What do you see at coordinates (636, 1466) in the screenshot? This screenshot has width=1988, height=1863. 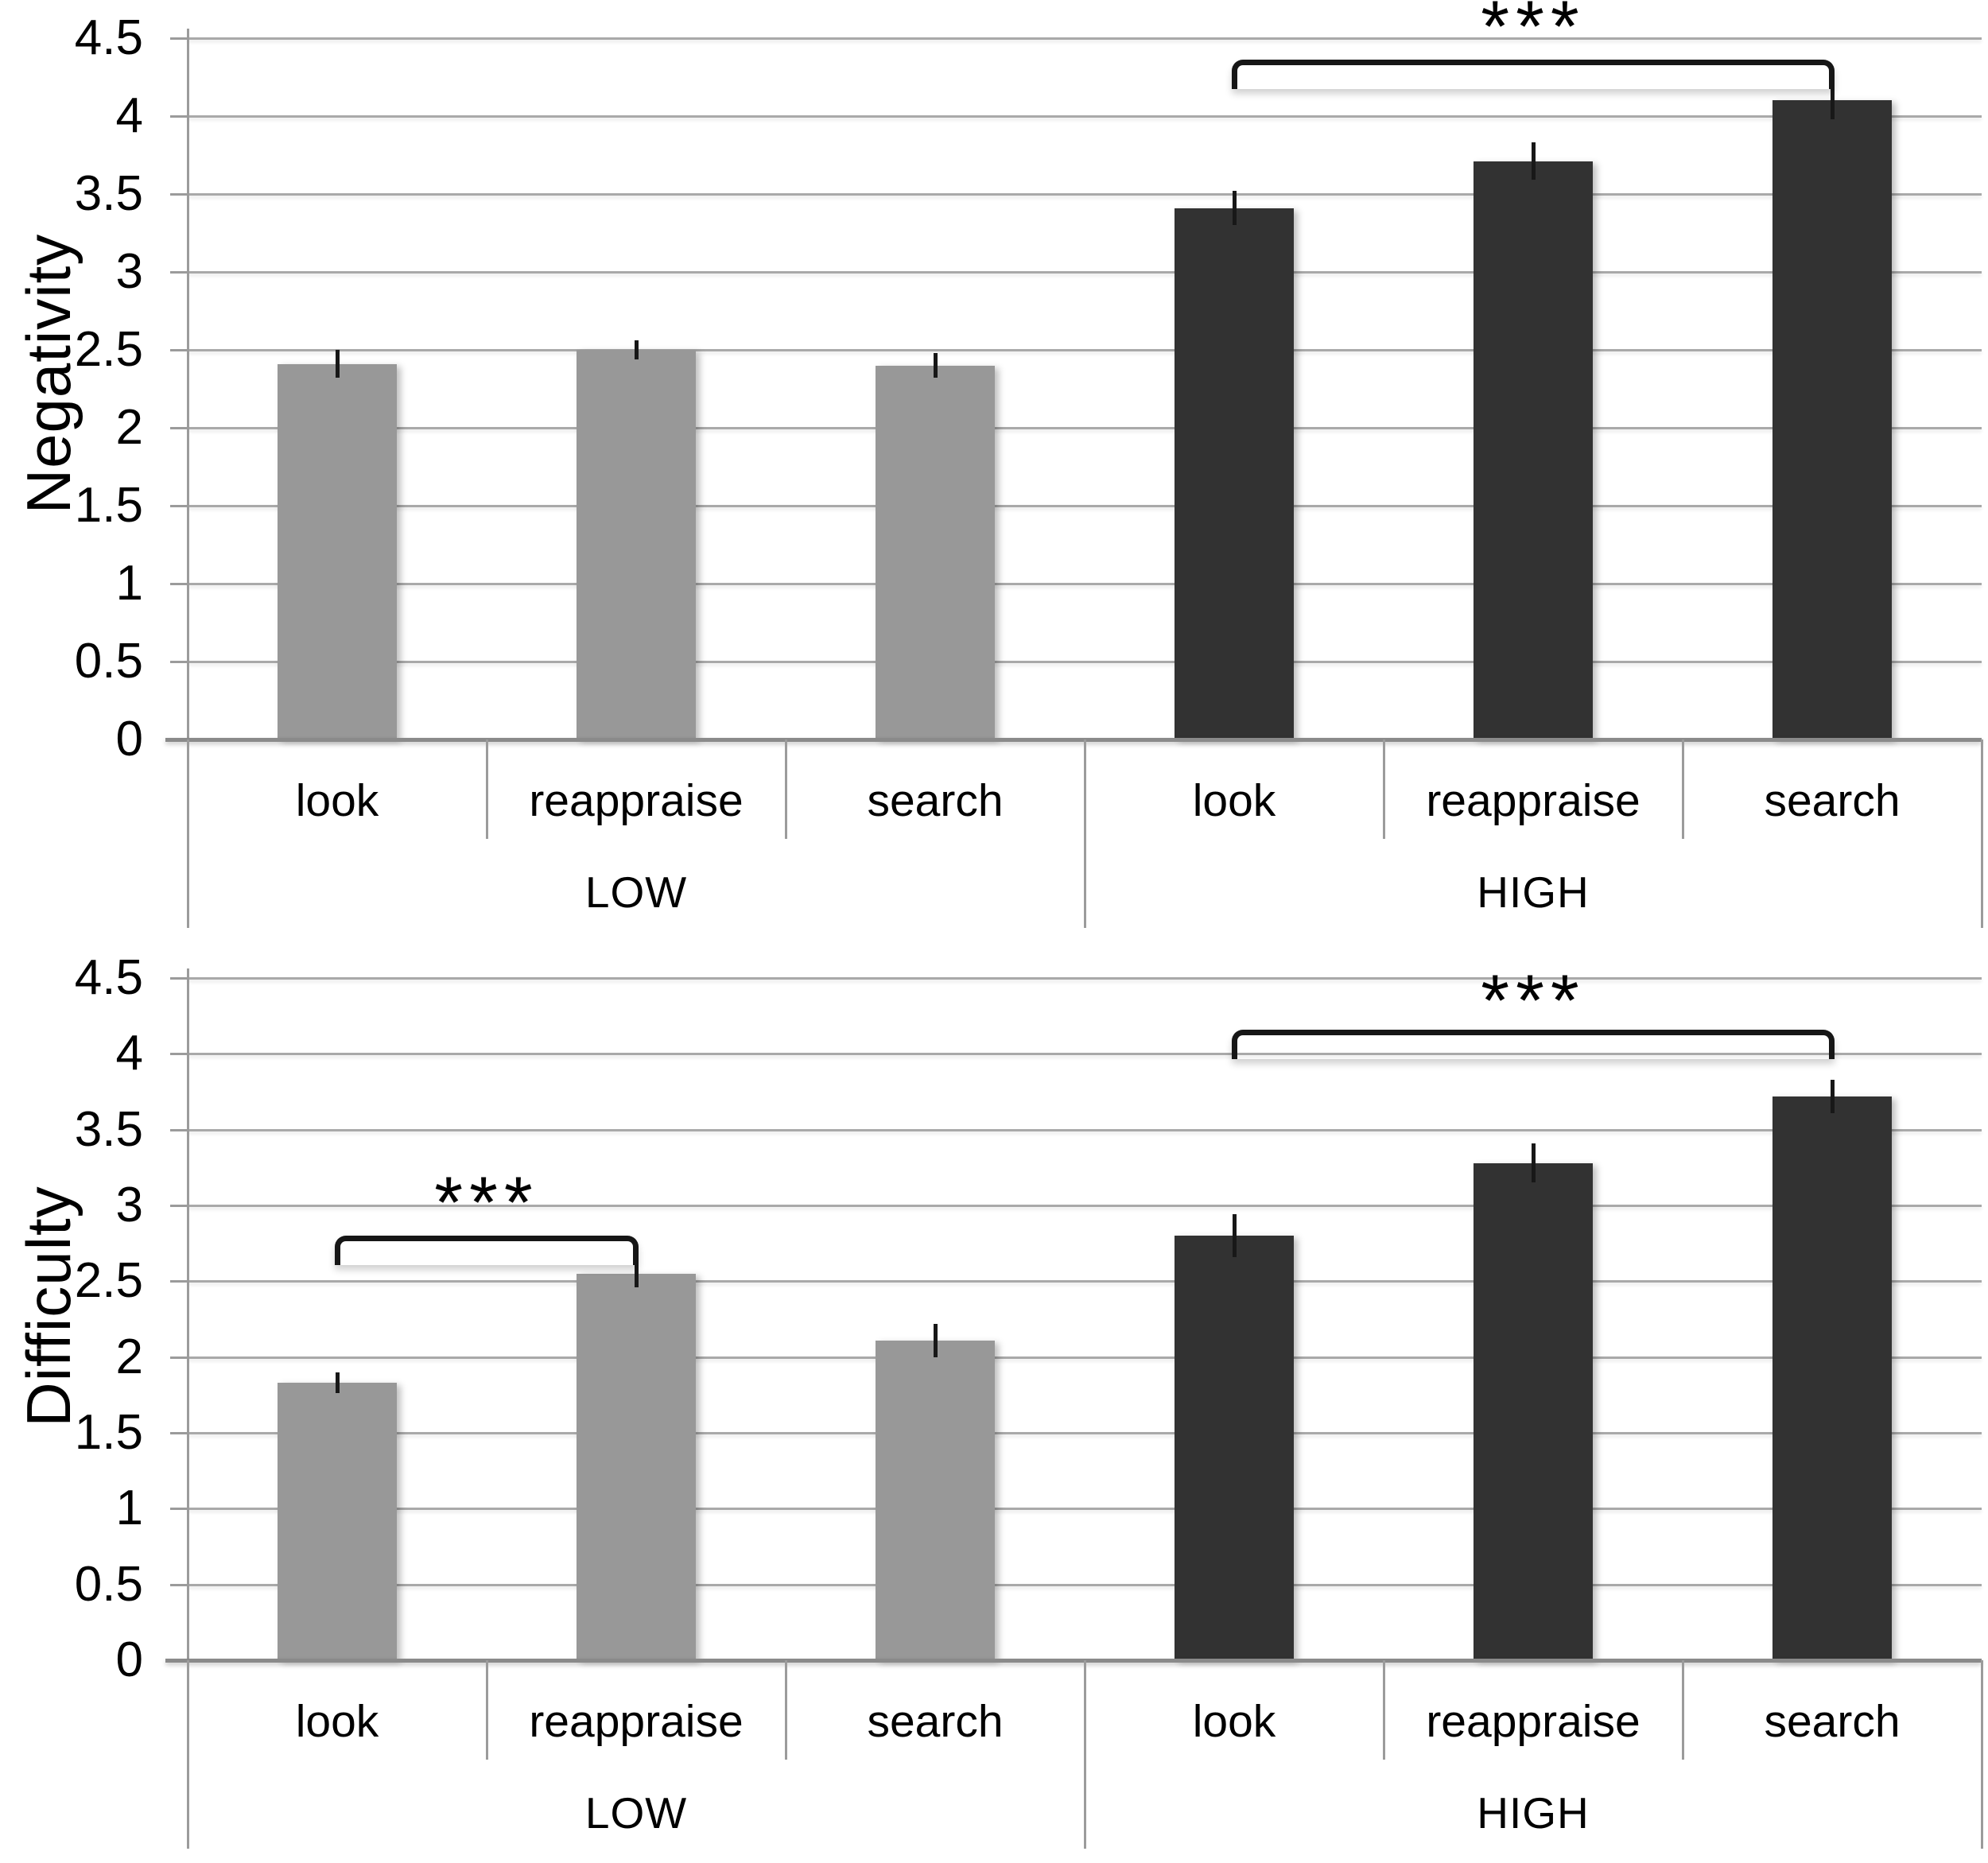 I see `bar-low-reappraise` at bounding box center [636, 1466].